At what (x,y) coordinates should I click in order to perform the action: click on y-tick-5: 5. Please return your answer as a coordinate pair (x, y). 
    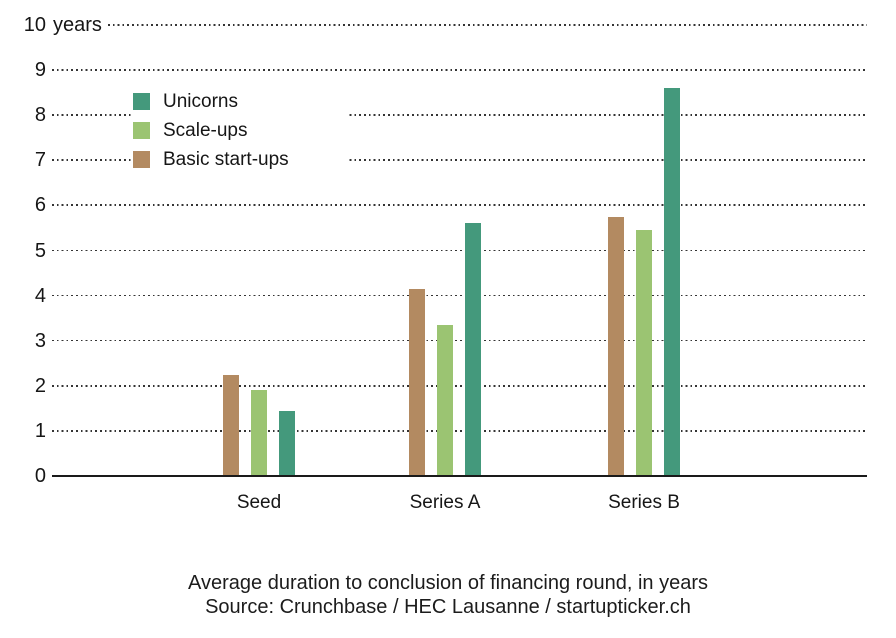
    Looking at the image, I should click on (40, 250).